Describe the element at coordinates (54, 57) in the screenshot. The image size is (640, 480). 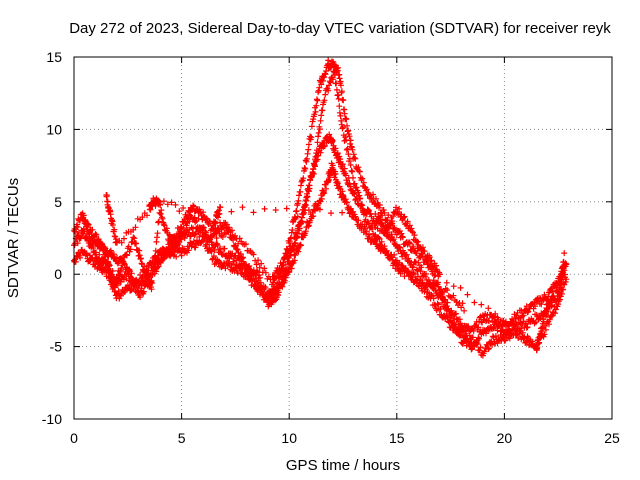
I see `y-tick-label: 15` at that location.